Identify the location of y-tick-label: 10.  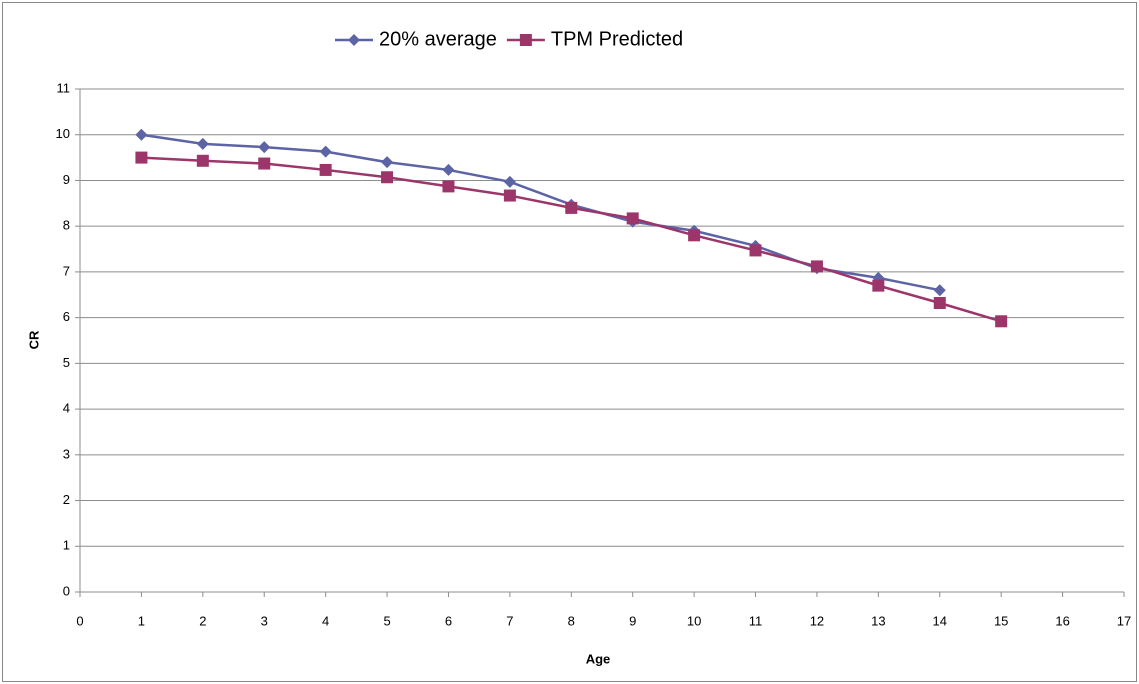
(63, 133).